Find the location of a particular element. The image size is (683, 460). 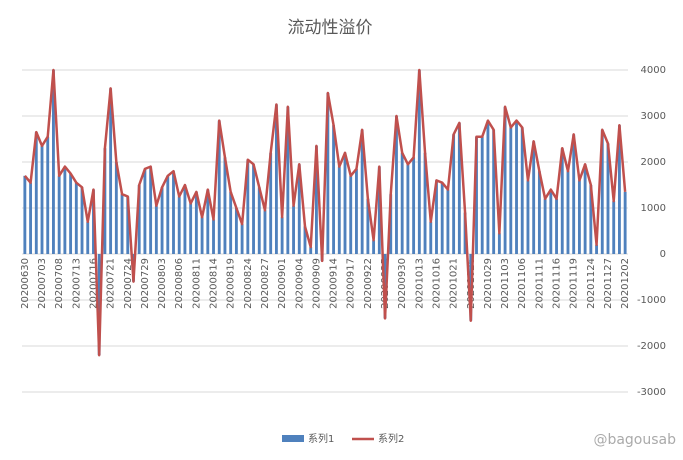

legend-swatch is located at coordinates (293, 438).